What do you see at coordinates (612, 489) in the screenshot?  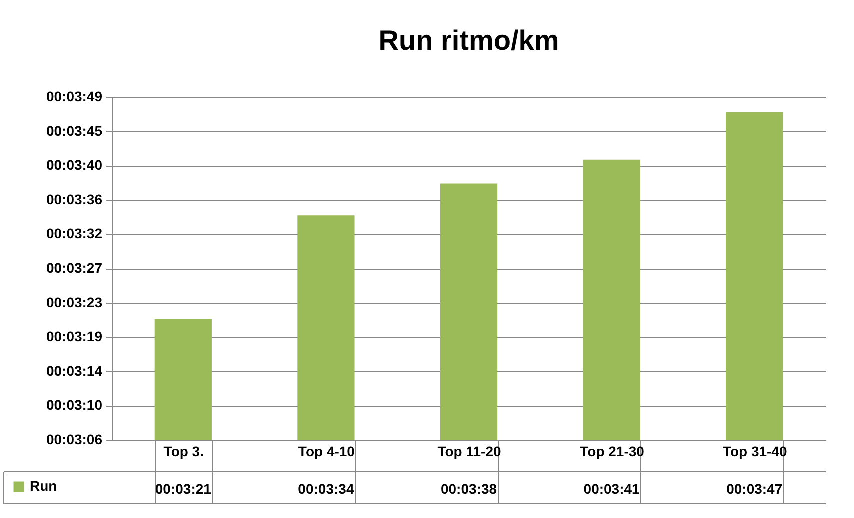 I see `data-label: 00:03:41` at bounding box center [612, 489].